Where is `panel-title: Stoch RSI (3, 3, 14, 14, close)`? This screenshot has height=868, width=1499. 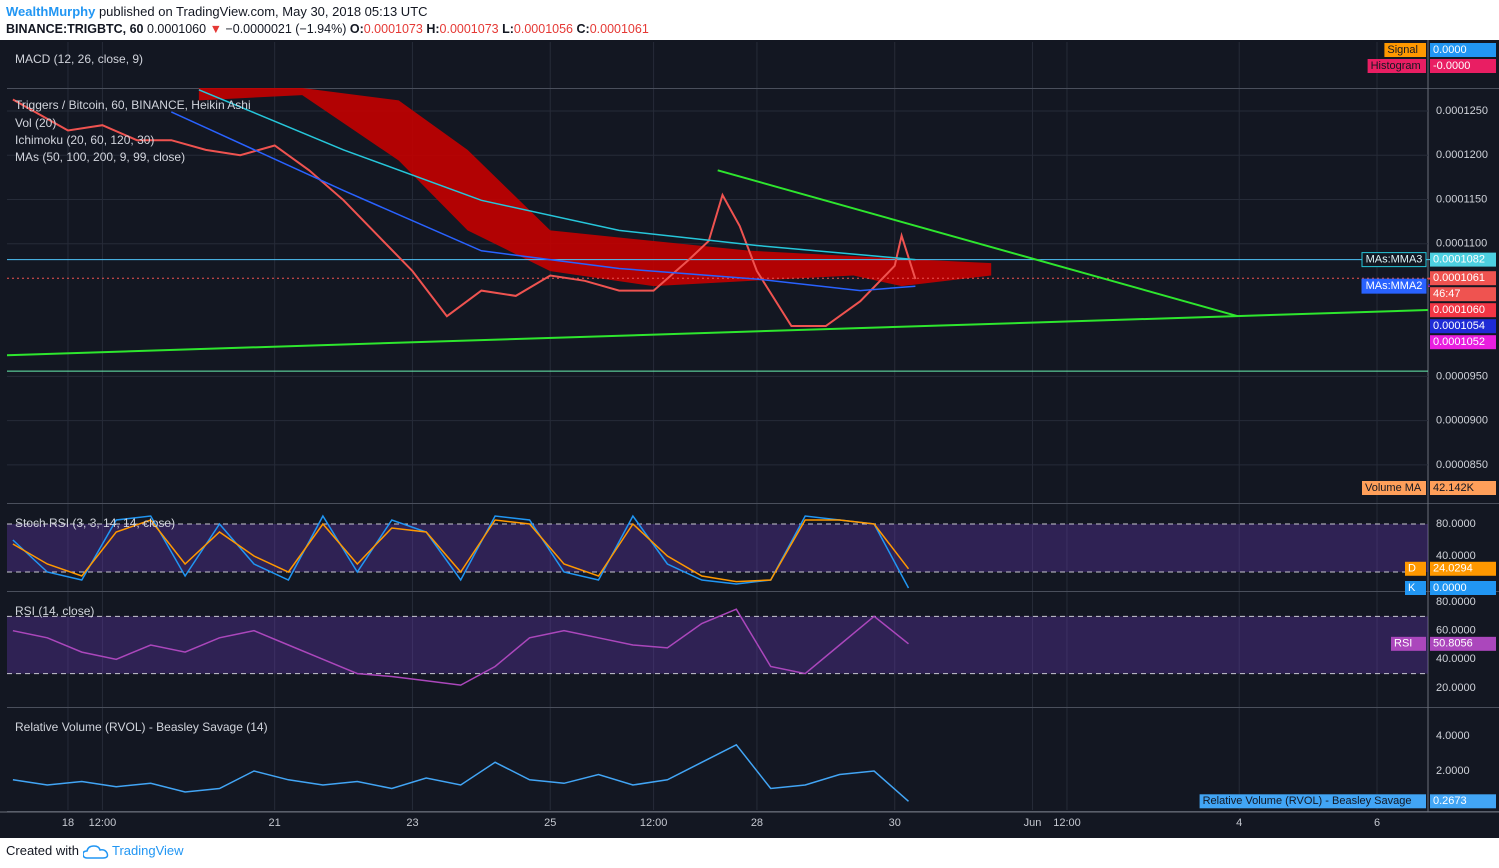 panel-title: Stoch RSI (3, 3, 14, 14, close) is located at coordinates (95, 523).